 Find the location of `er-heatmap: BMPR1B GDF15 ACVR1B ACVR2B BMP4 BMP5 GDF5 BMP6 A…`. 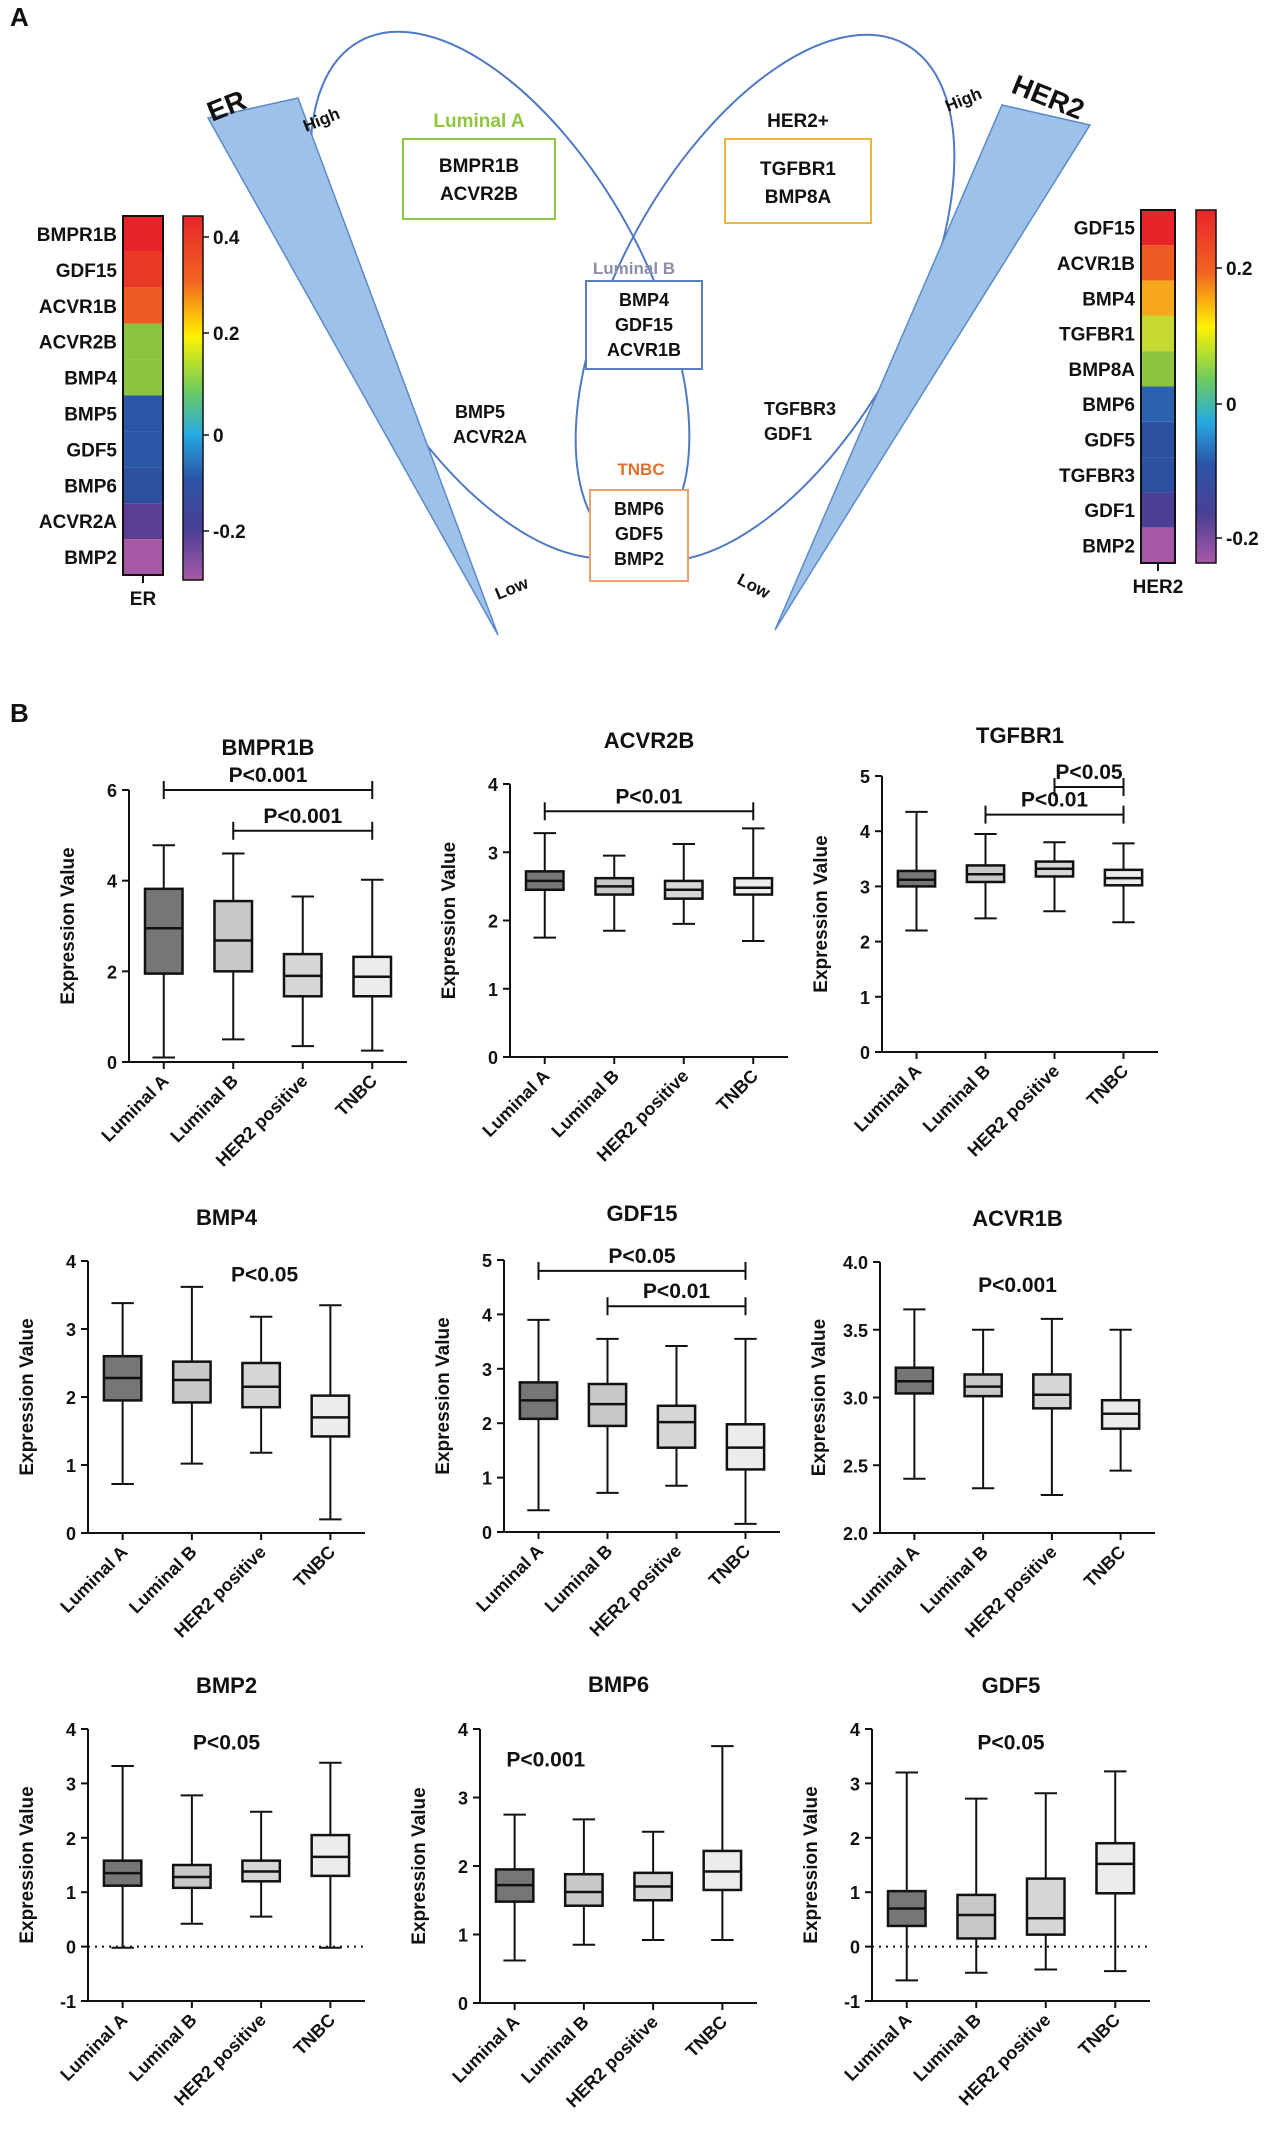

er-heatmap: BMPR1B GDF15 ACVR1B ACVR2B BMP4 BMP5 GDF5 BMP6 A… is located at coordinates (141, 412).